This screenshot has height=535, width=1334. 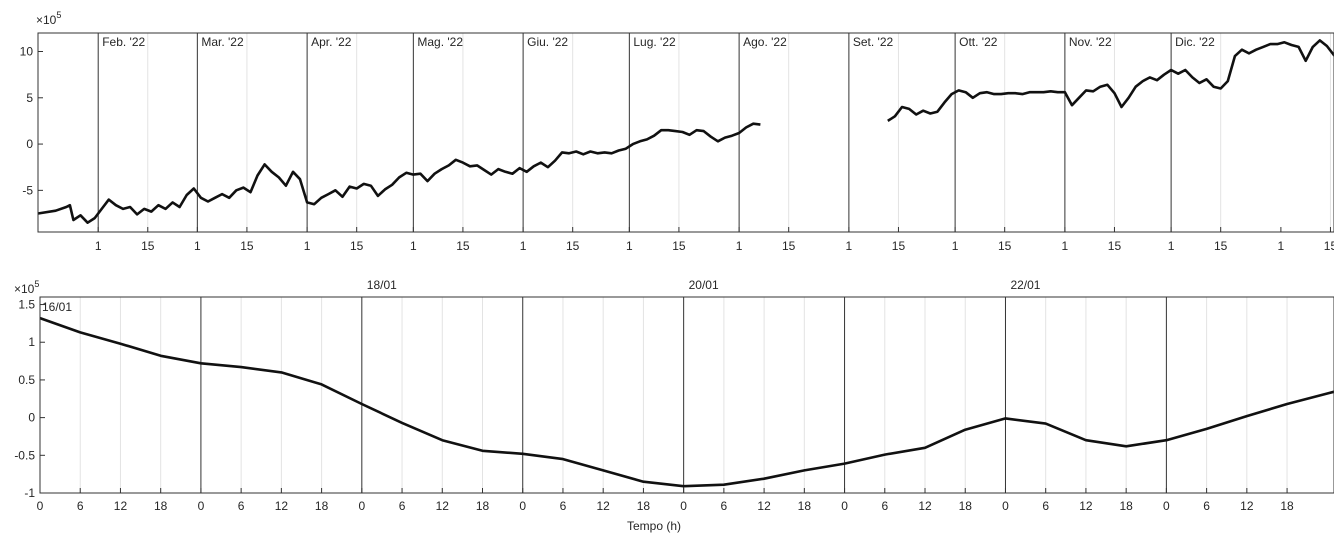 What do you see at coordinates (765, 42) in the screenshot?
I see `top-month-label: Ago. '22` at bounding box center [765, 42].